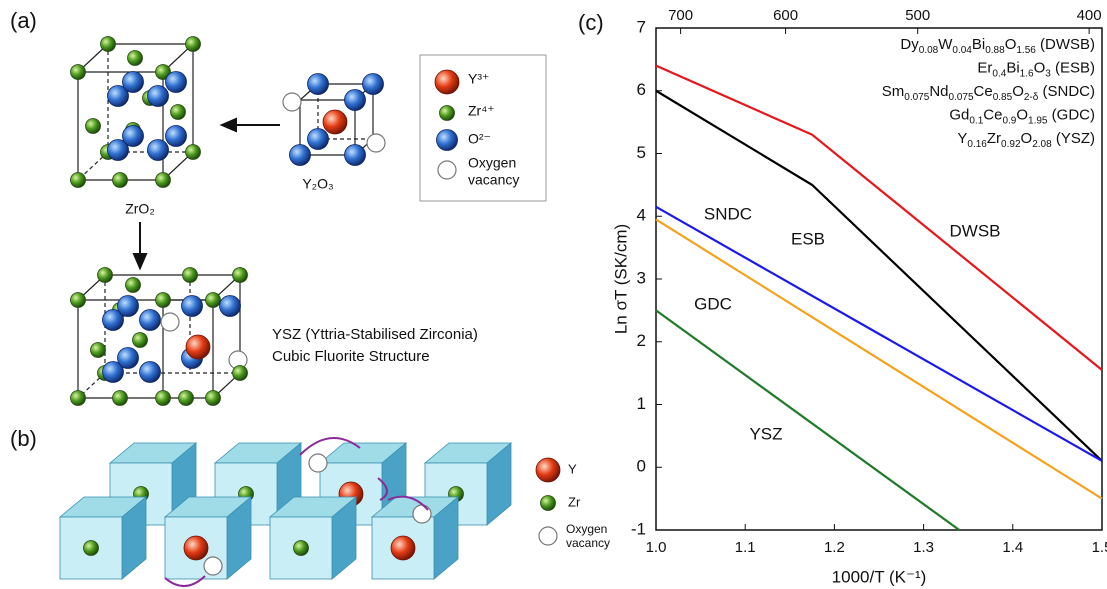  Describe the element at coordinates (1099, 547) in the screenshot. I see `x-tick-label: 1.5` at that location.